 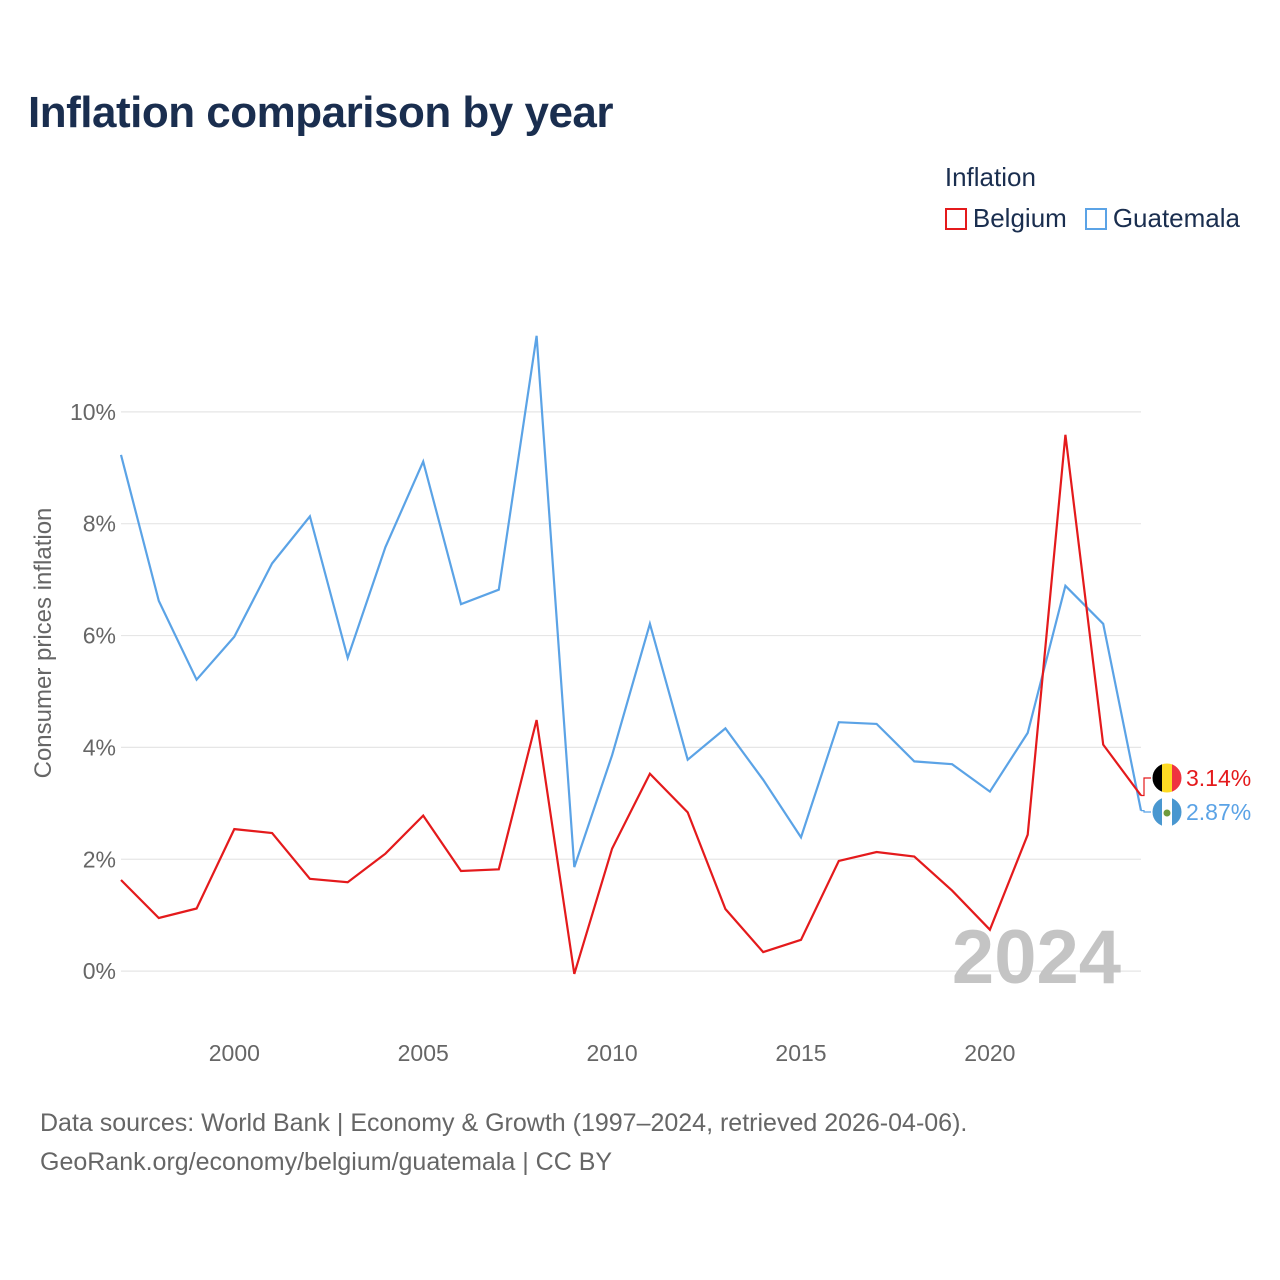 I want to click on y-tick-label: 10%, so click(x=93, y=412).